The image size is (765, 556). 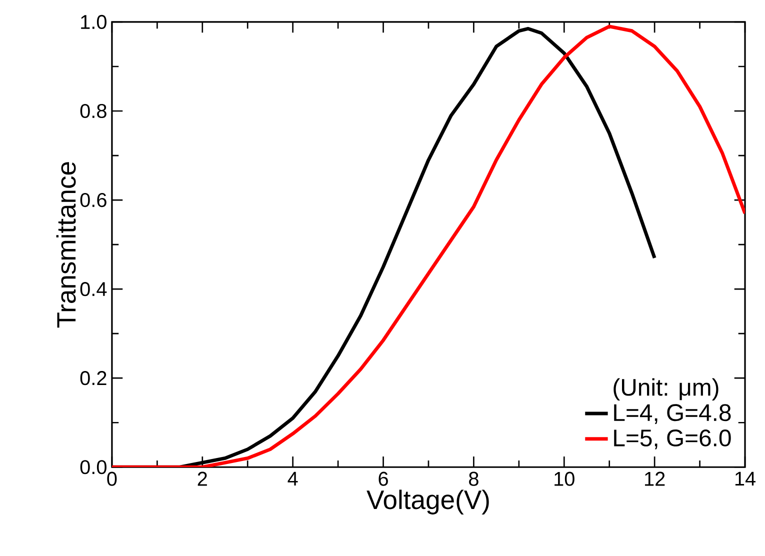 I want to click on legend-title: (Unit: μm), so click(x=666, y=389).